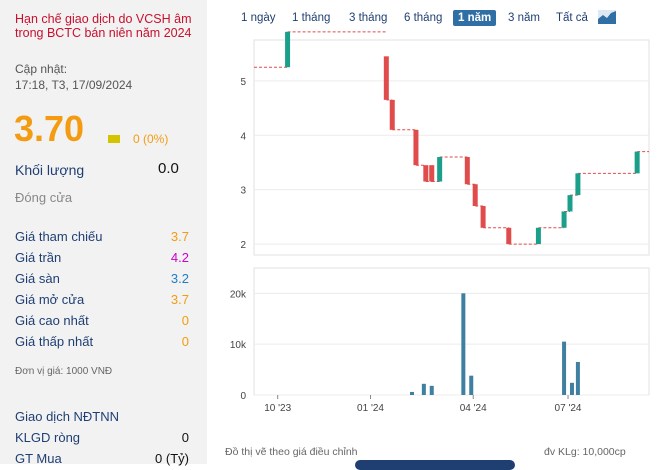  What do you see at coordinates (495, 344) in the screenshot?
I see `volume-bars` at bounding box center [495, 344].